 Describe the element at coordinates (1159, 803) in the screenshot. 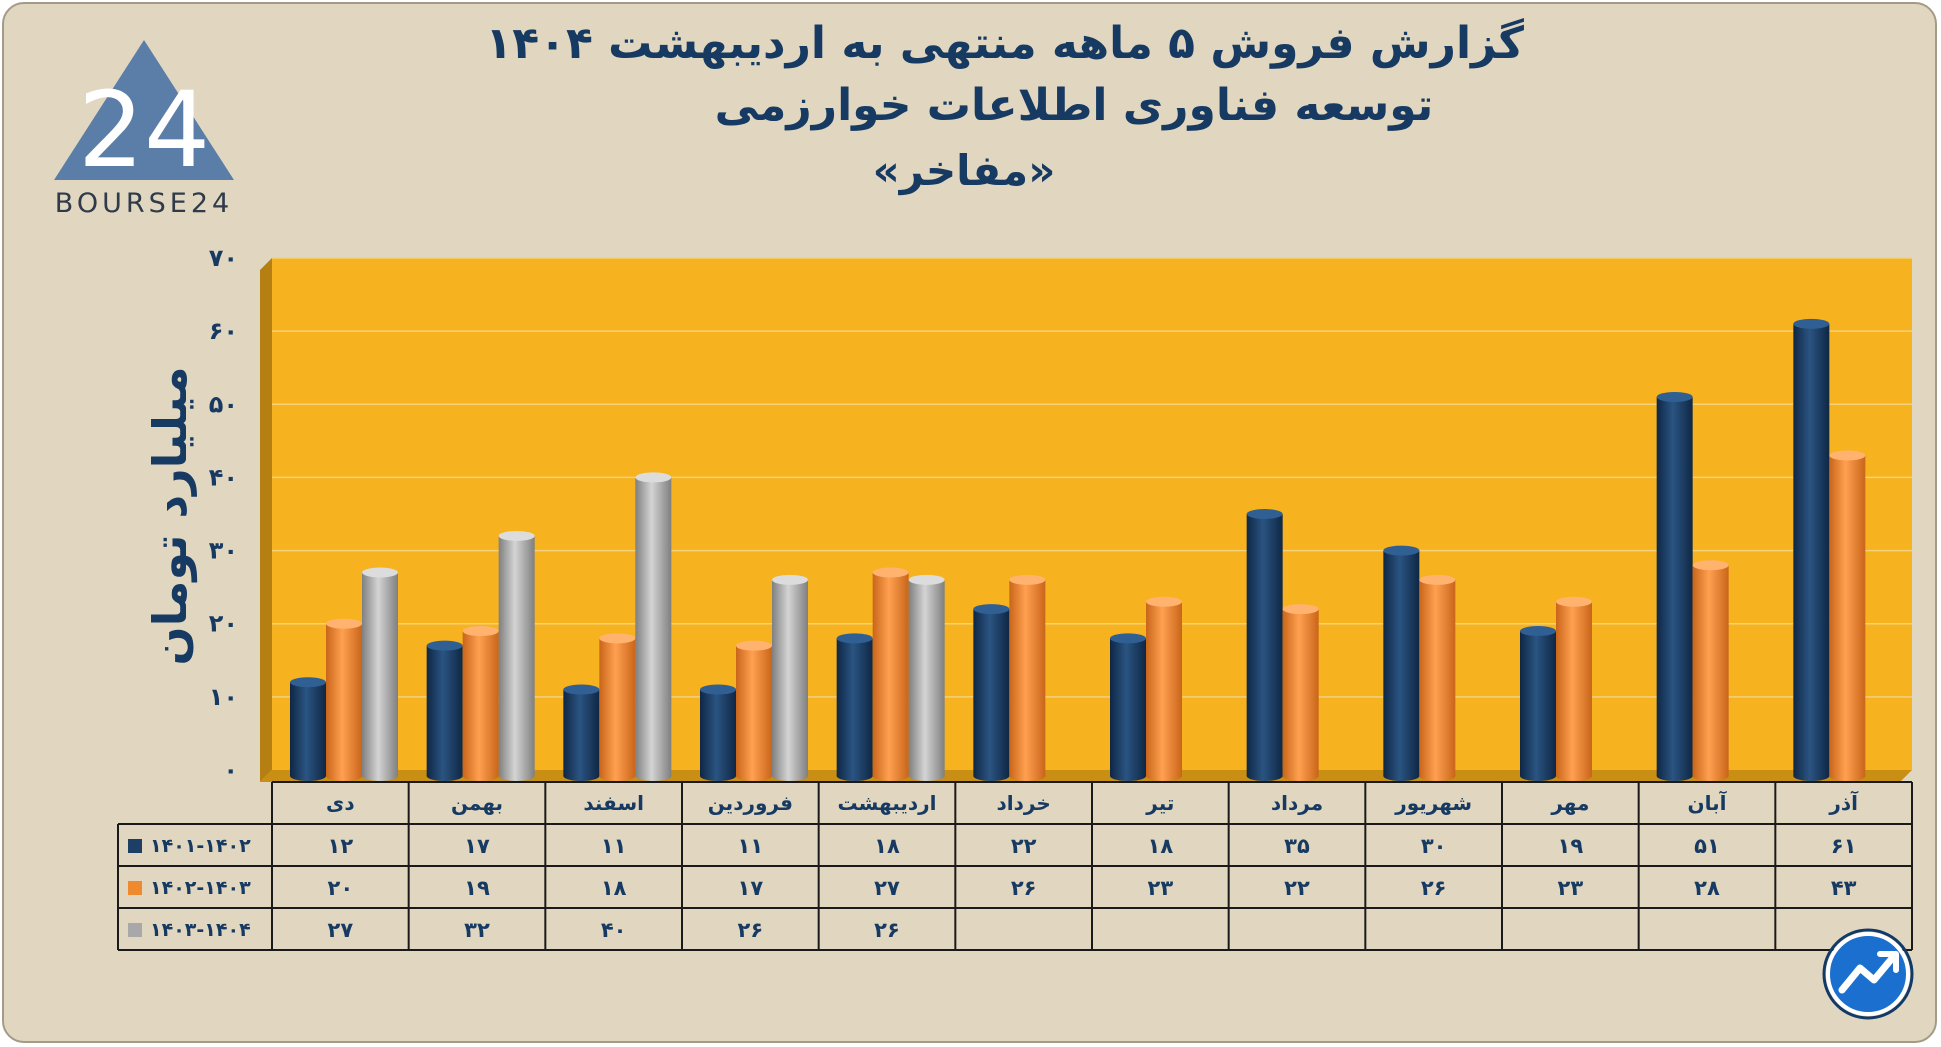

I see `x-tick-label: تیر` at that location.